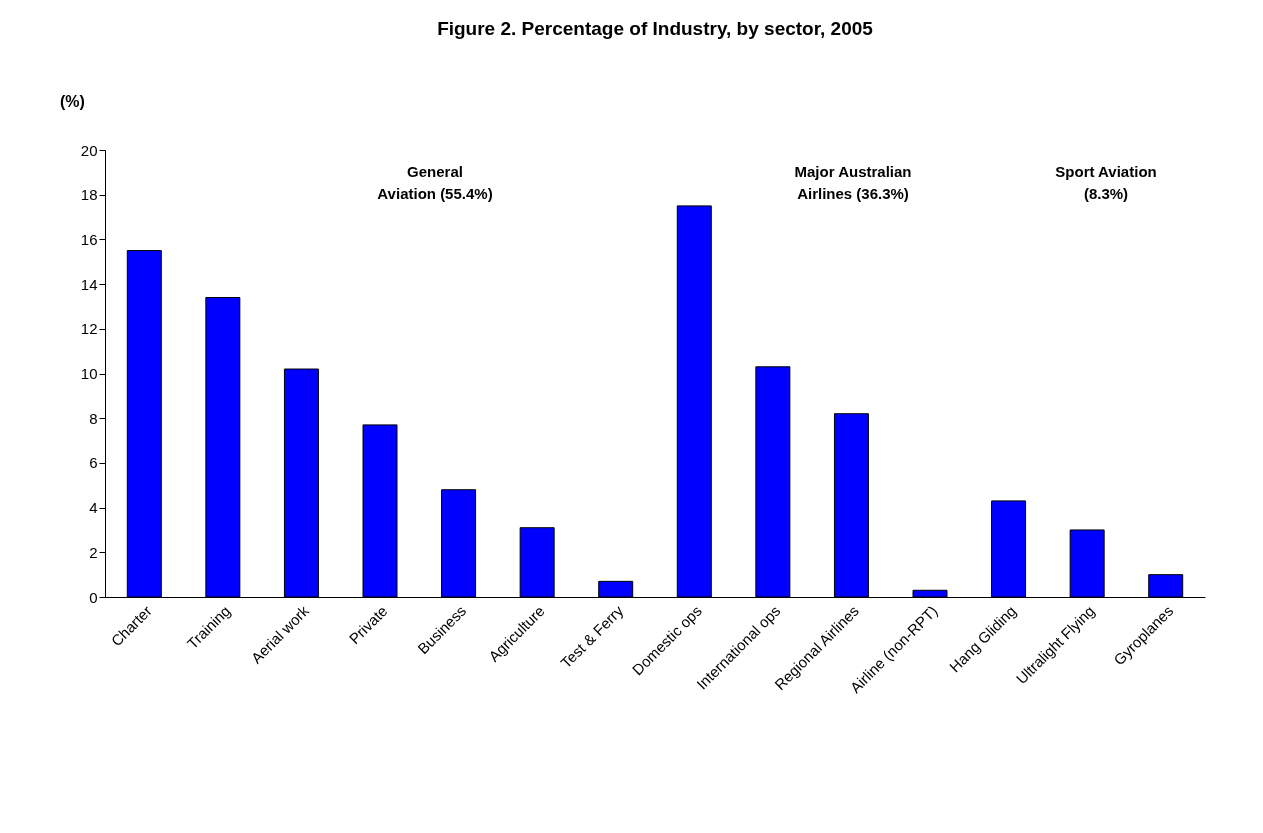  What do you see at coordinates (89, 373) in the screenshot?
I see `y-tick-label: 10` at bounding box center [89, 373].